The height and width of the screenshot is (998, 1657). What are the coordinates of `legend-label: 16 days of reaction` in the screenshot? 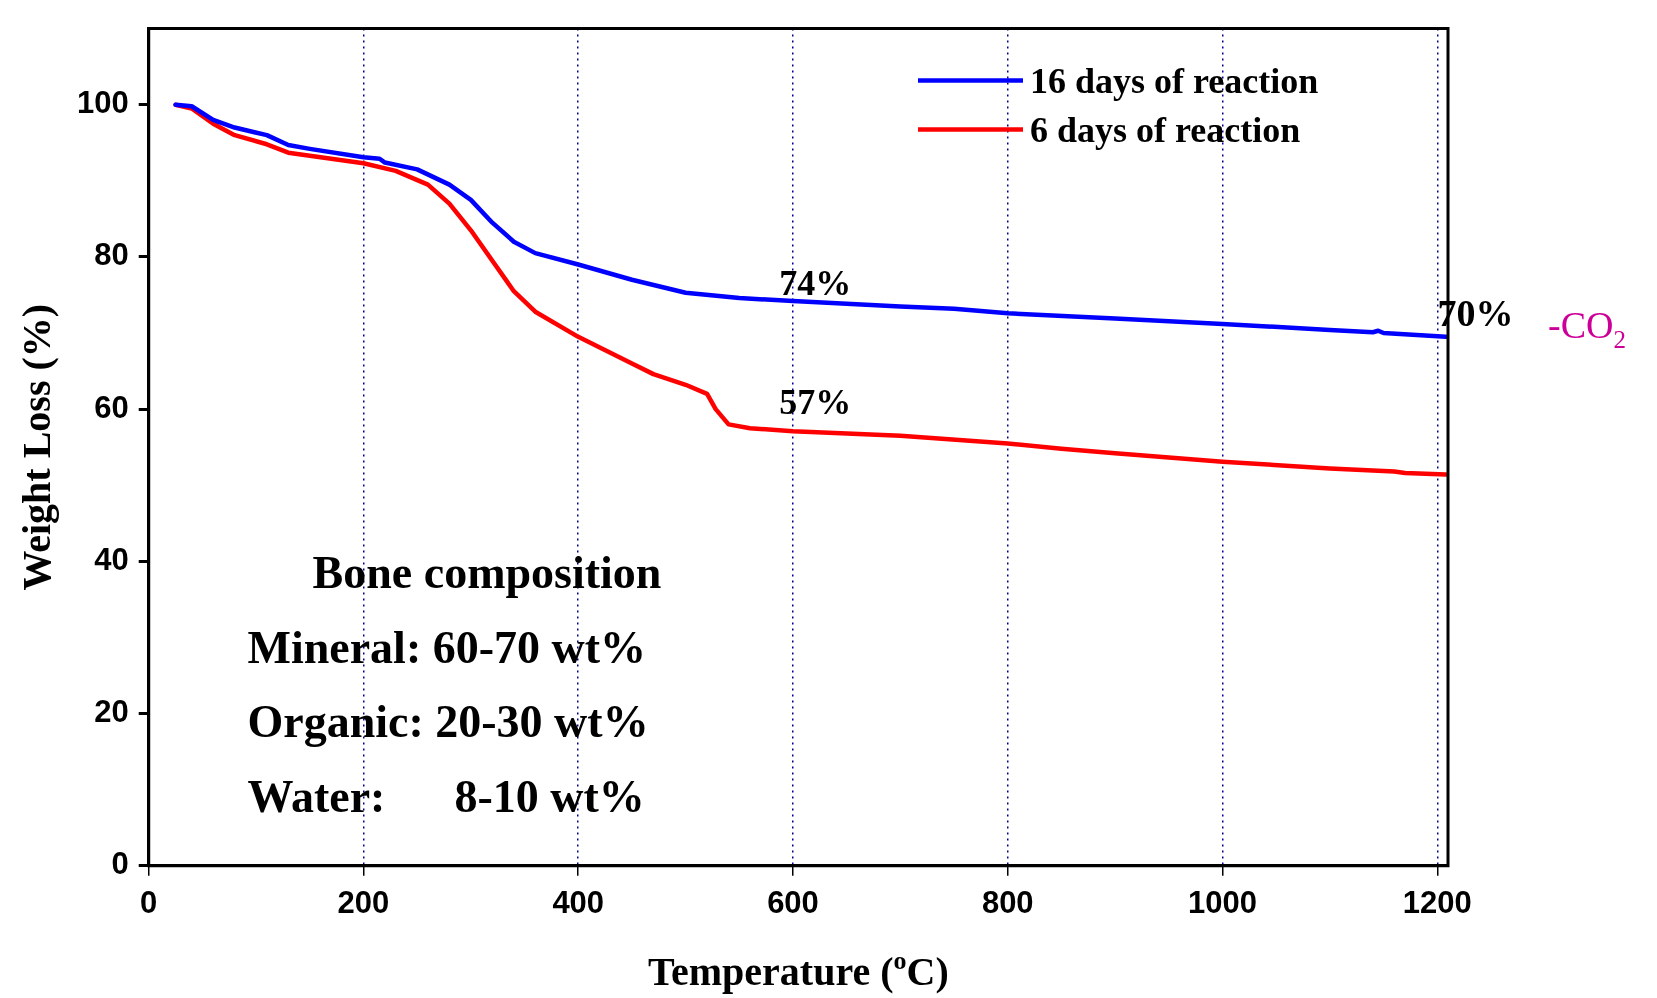 It's located at (1174, 80).